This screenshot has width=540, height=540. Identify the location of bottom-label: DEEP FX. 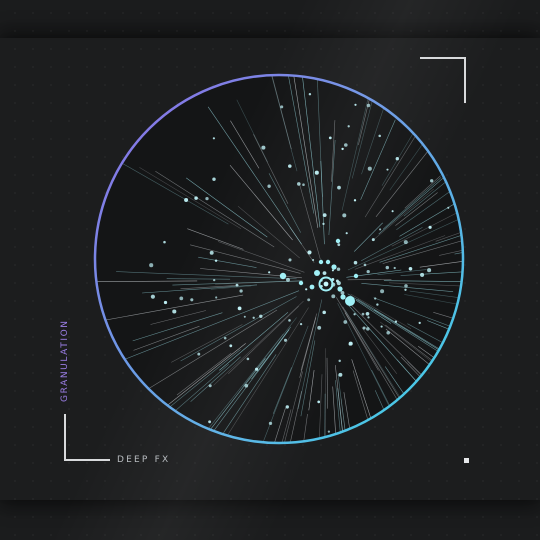
(144, 460).